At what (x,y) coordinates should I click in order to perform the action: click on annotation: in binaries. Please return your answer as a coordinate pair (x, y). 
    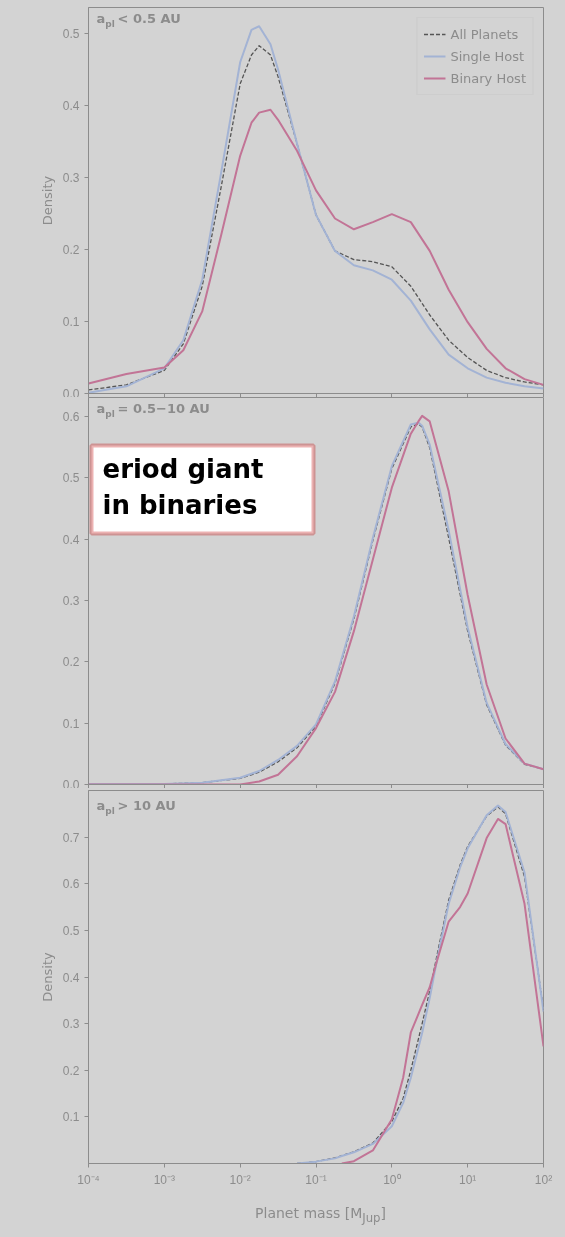
    Looking at the image, I should click on (180, 504).